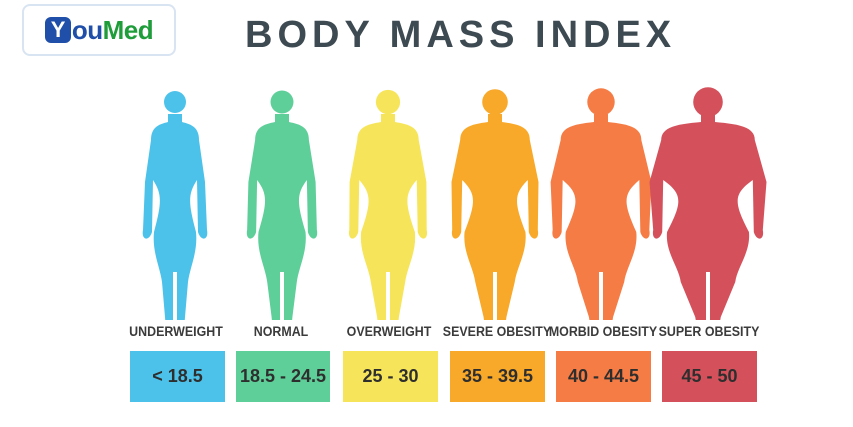 The image size is (853, 427). I want to click on range-box-underweight: < 18.5, so click(177, 376).